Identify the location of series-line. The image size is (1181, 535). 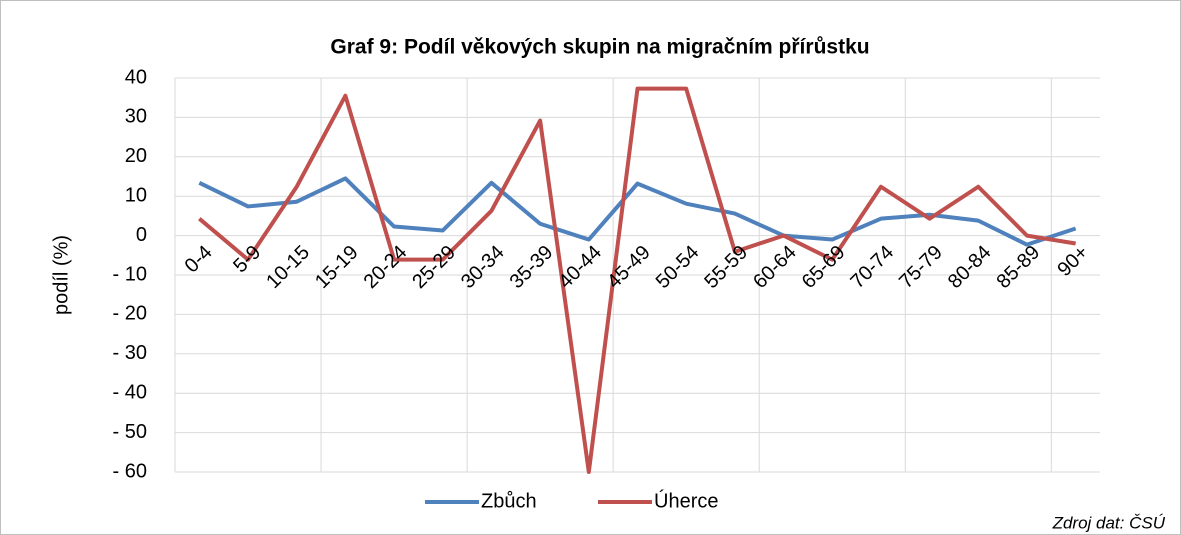
(637, 211).